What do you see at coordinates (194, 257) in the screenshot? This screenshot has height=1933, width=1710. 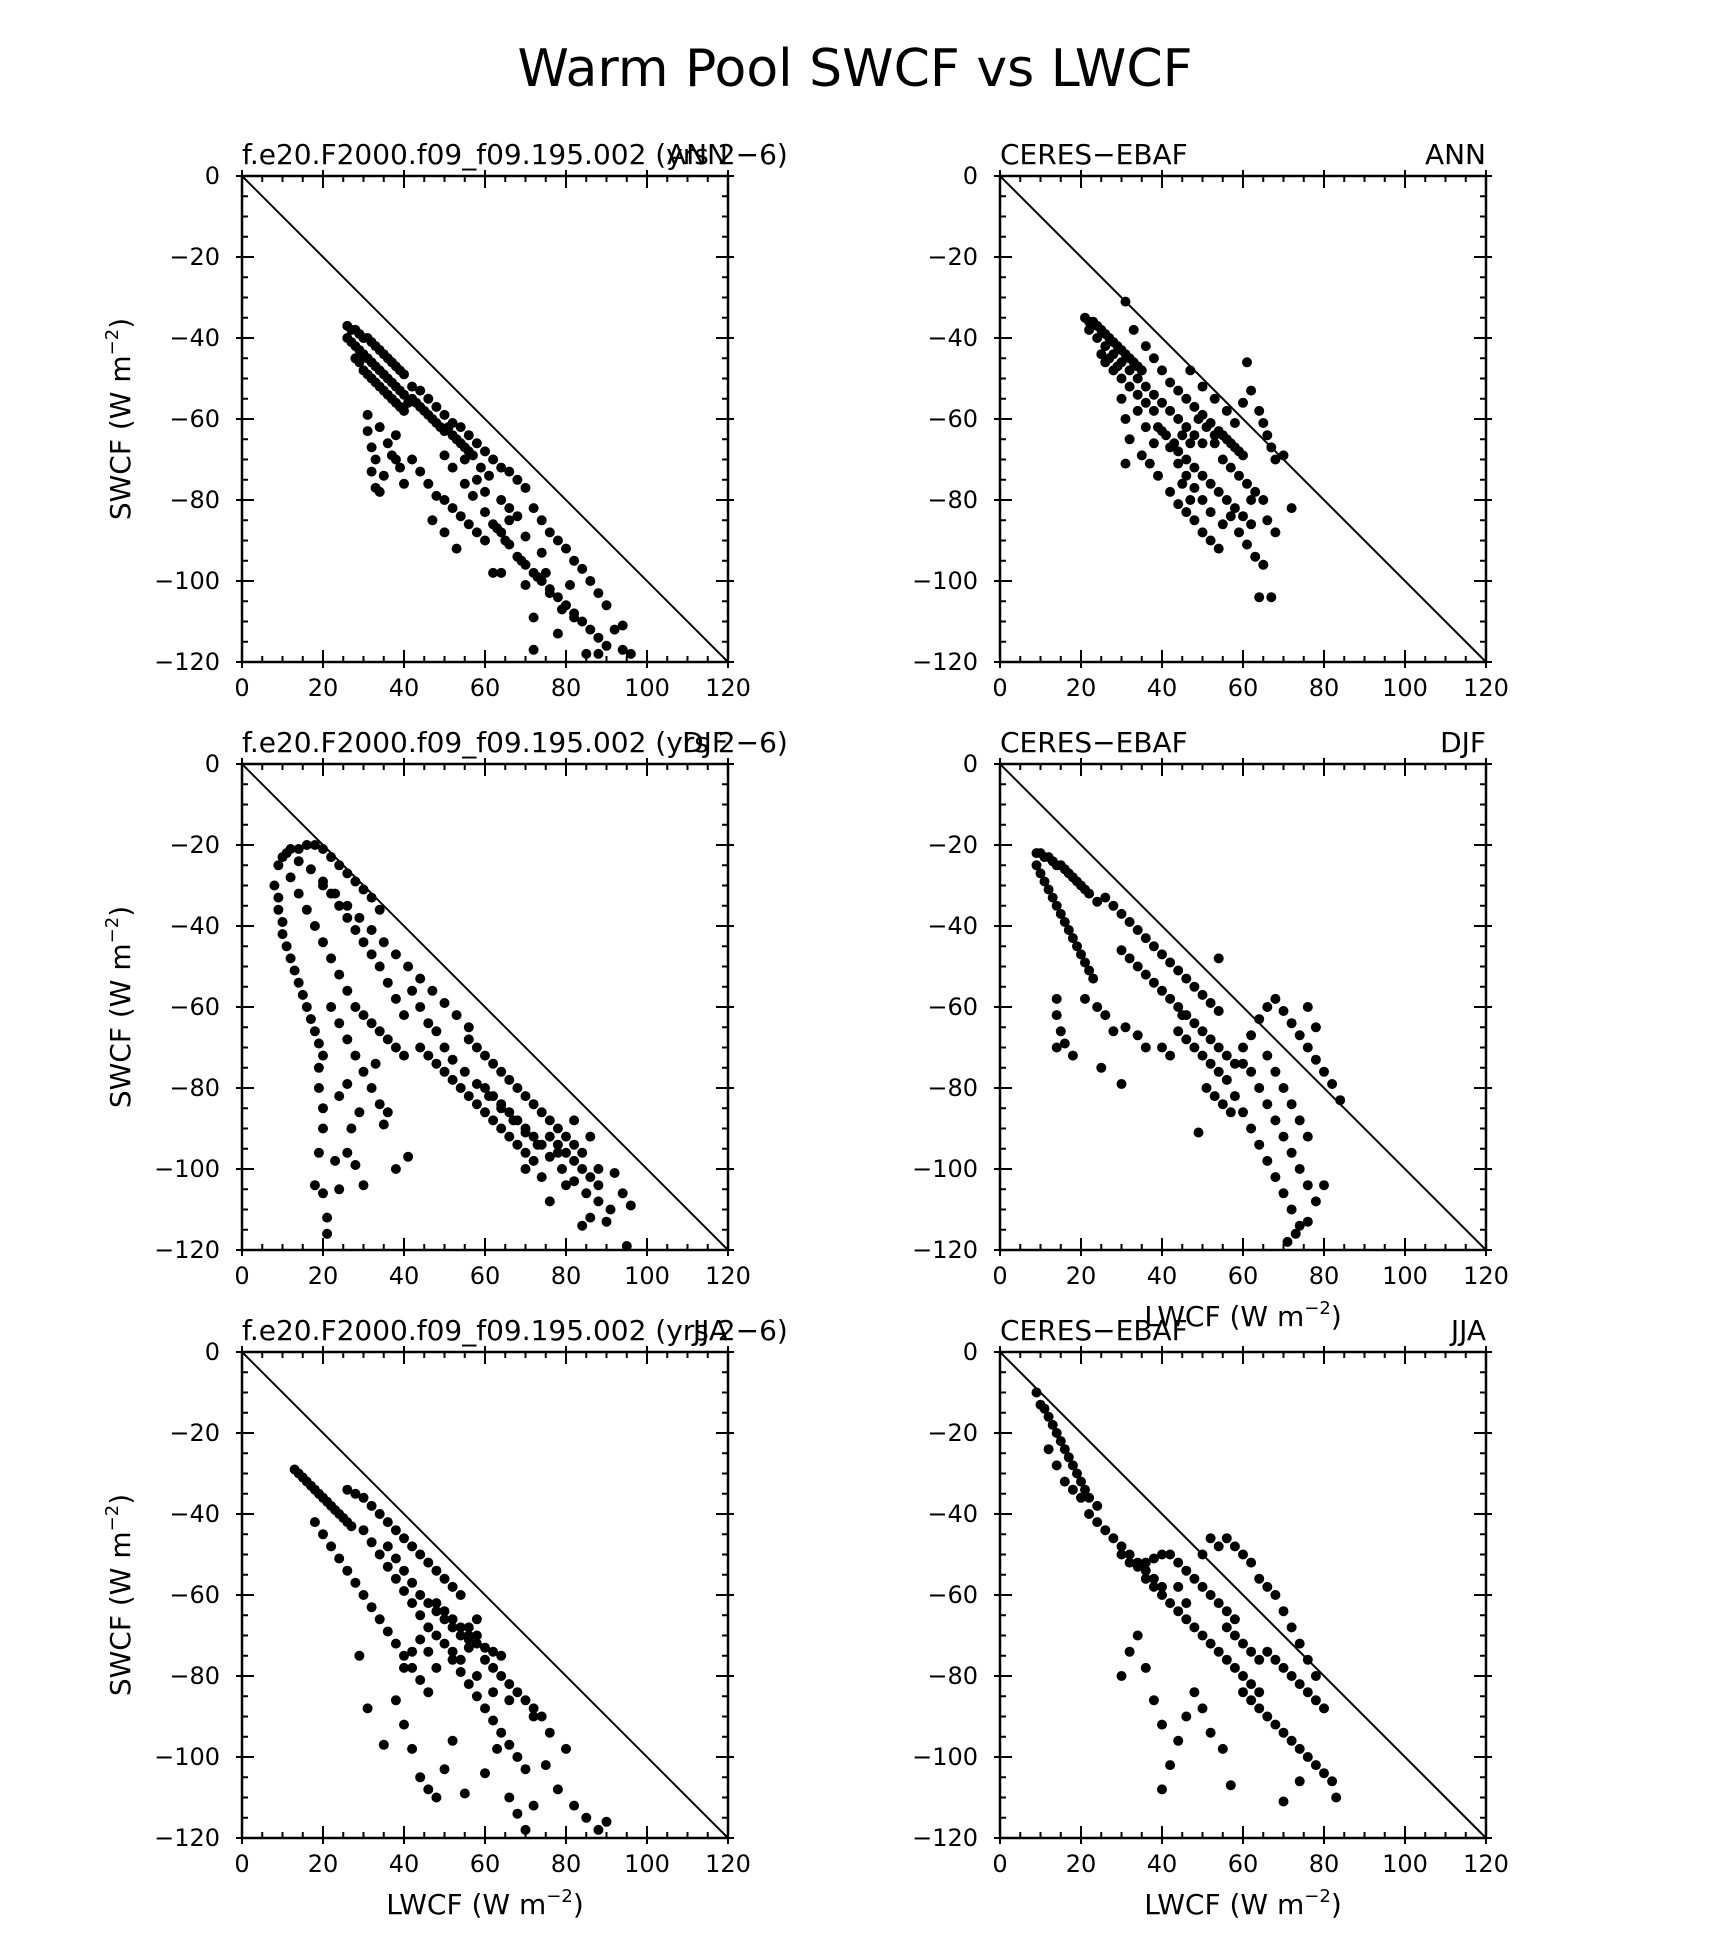 I see `y-tick-label: −20` at bounding box center [194, 257].